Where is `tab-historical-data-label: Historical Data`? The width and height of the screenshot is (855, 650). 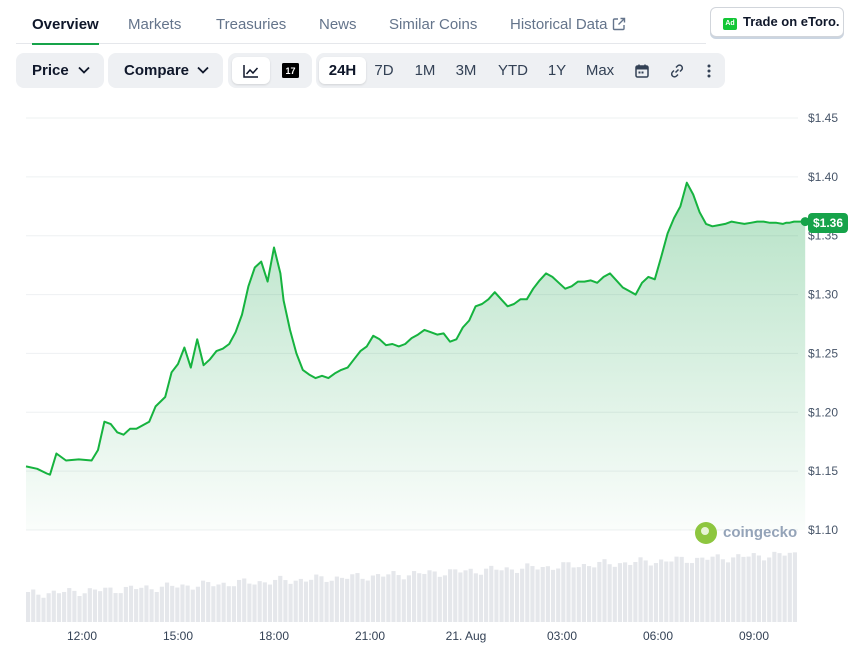 tab-historical-data-label: Historical Data is located at coordinates (559, 24).